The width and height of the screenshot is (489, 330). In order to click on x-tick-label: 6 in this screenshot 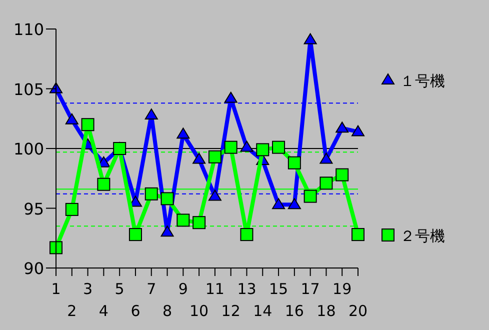, I will do `click(135, 311)`.